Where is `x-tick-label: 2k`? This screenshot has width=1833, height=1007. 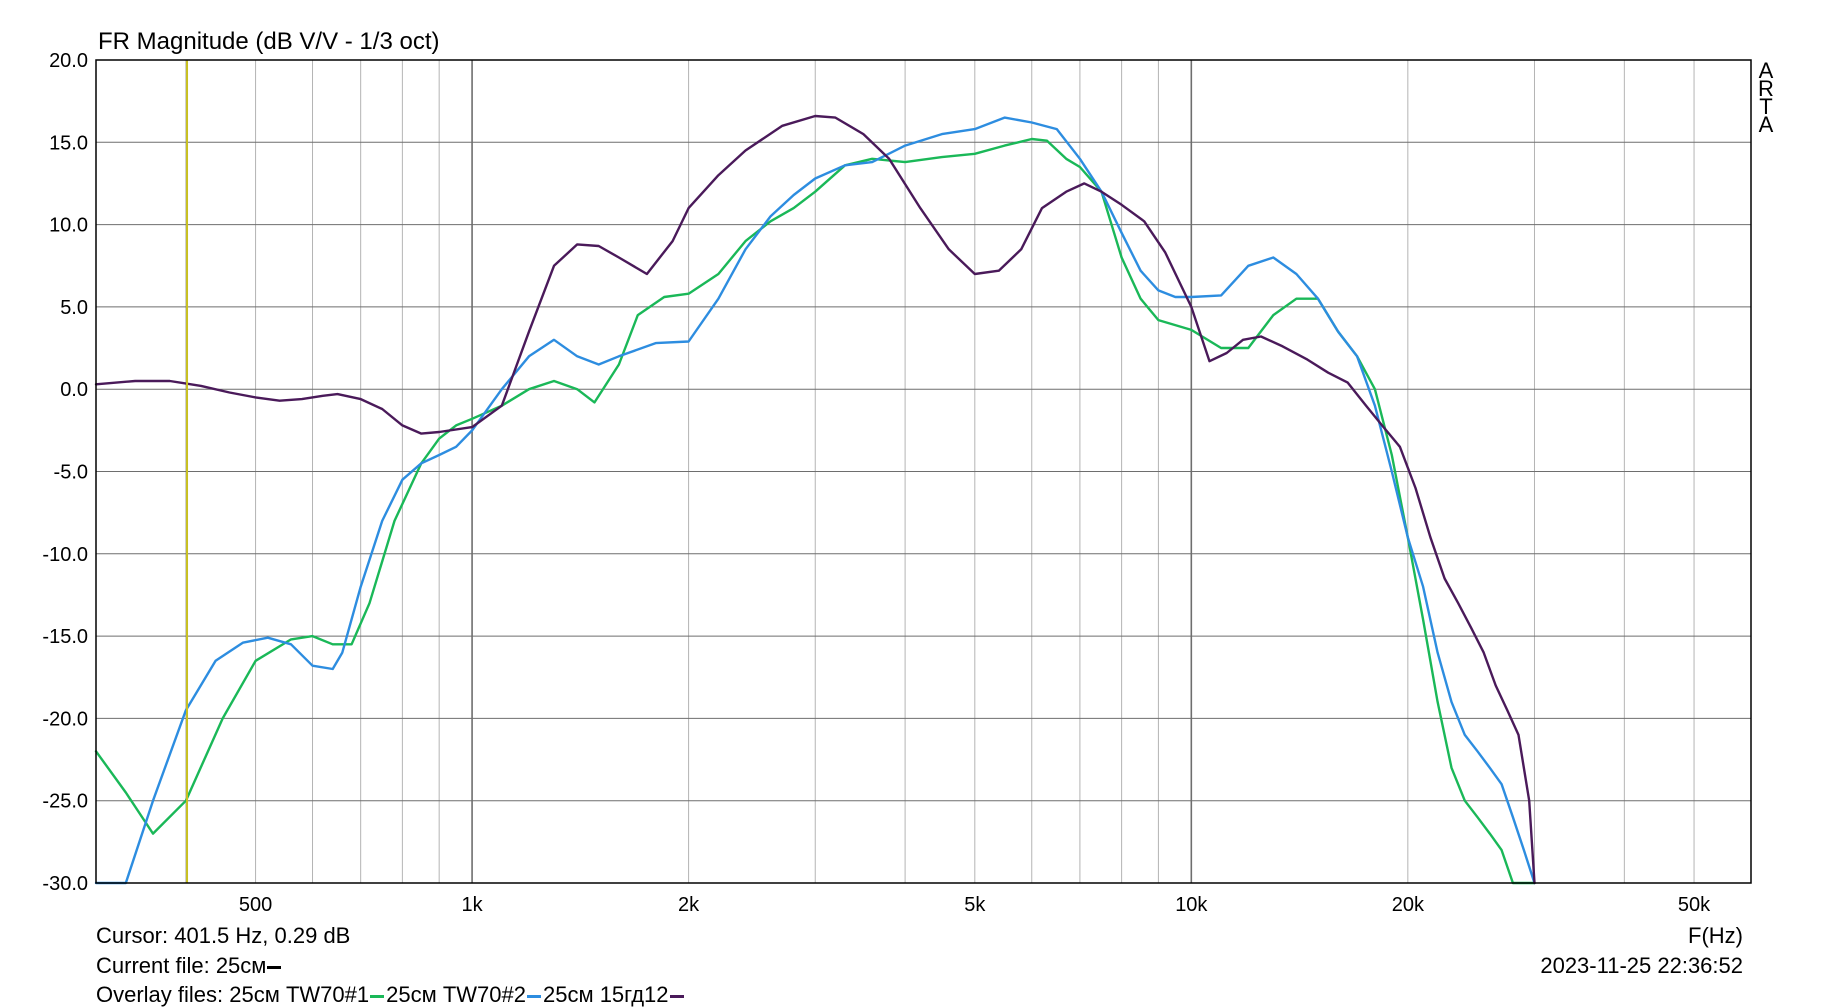 x-tick-label: 2k is located at coordinates (689, 905).